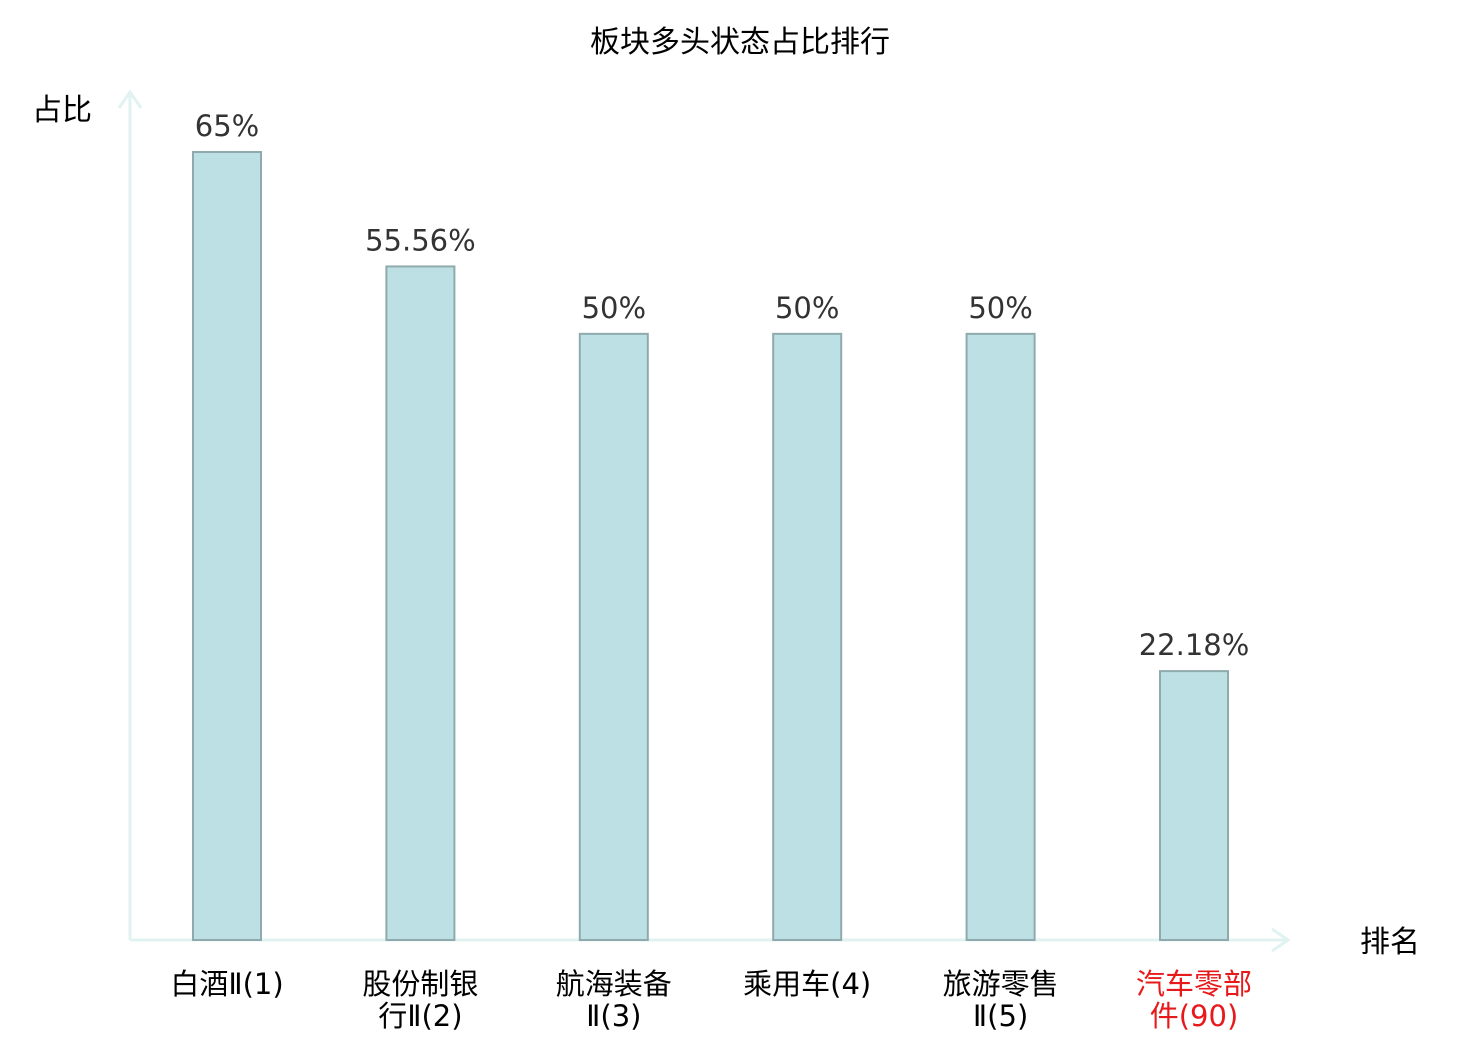  I want to click on x-axis-label: 排名, so click(1390, 942).